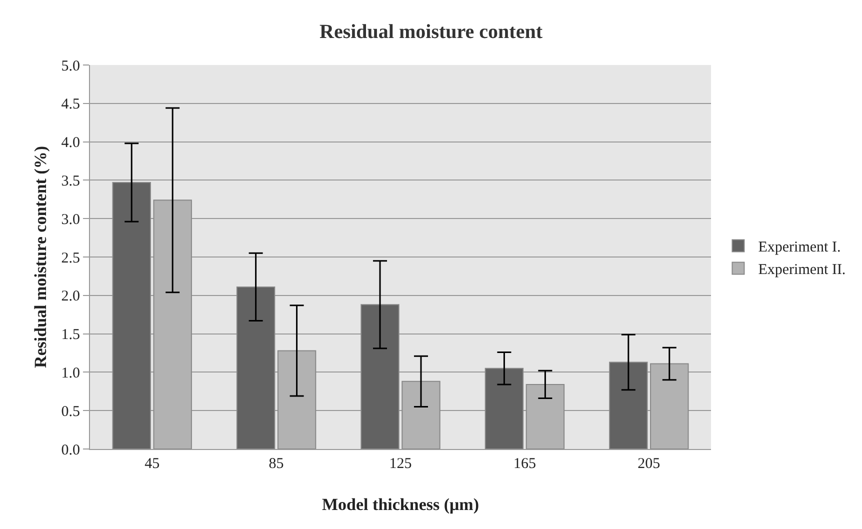 The height and width of the screenshot is (529, 862). What do you see at coordinates (70, 450) in the screenshot?
I see `y-tick-label: 0.0` at bounding box center [70, 450].